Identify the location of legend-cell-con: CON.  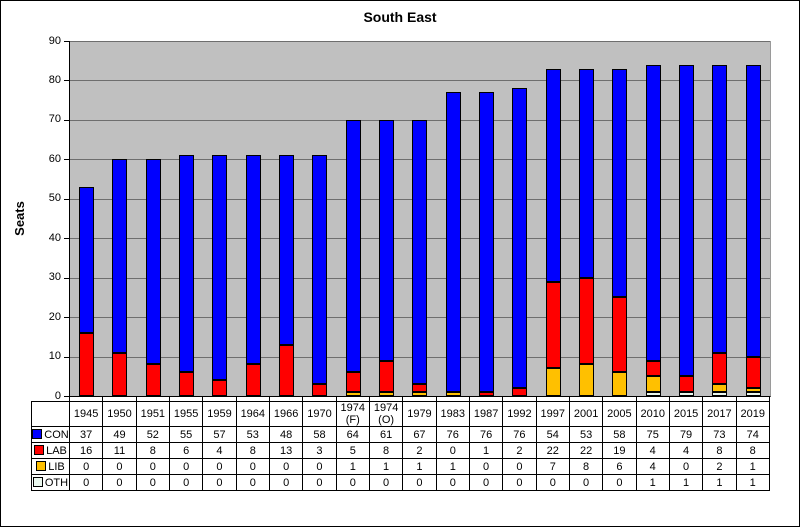
(50, 434).